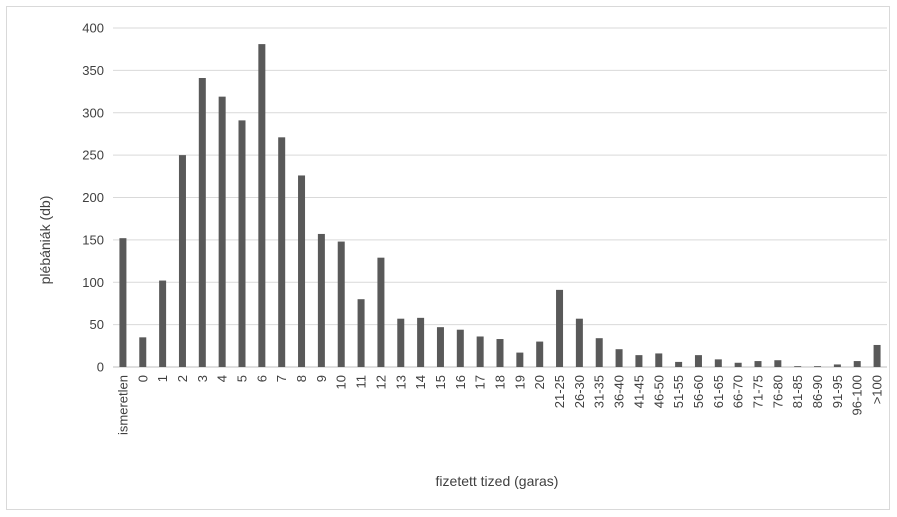  Describe the element at coordinates (93, 155) in the screenshot. I see `y-tick-label: 250` at that location.